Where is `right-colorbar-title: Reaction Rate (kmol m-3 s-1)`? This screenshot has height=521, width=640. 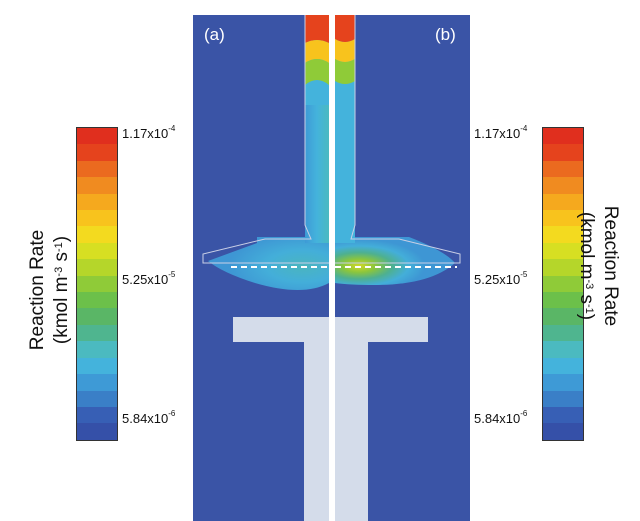 right-colorbar-title: Reaction Rate (kmol m-3 s-1) is located at coordinates (598, 266).